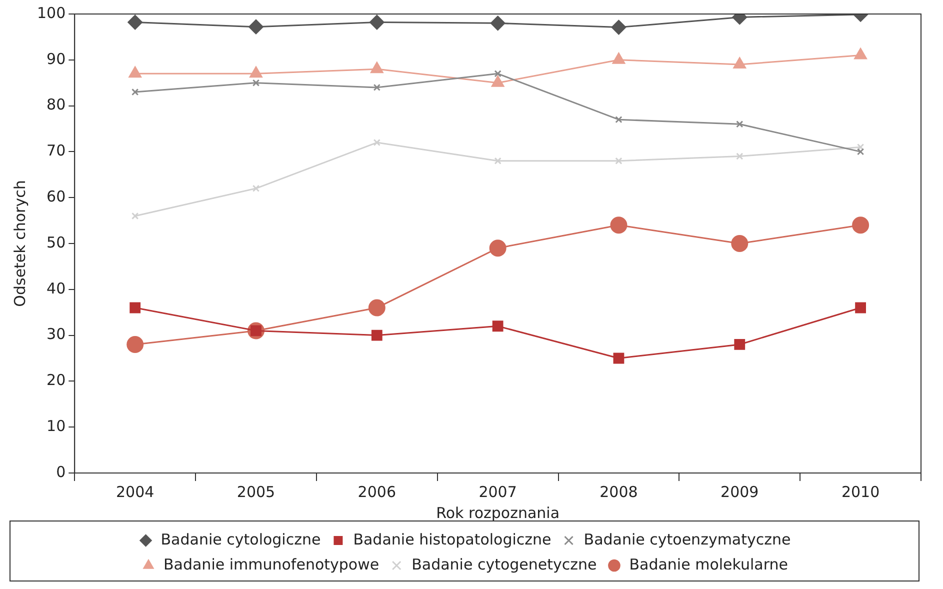 The image size is (943, 589). Describe the element at coordinates (19, 243) in the screenshot. I see `y-axis-title: Odsetek chorych` at that location.